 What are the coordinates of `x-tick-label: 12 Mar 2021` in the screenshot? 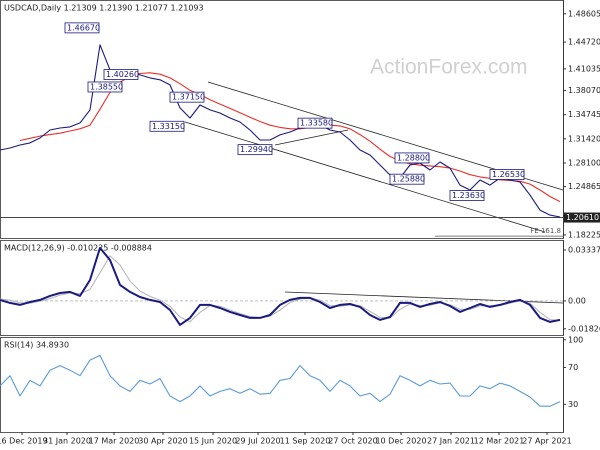 It's located at (499, 441).